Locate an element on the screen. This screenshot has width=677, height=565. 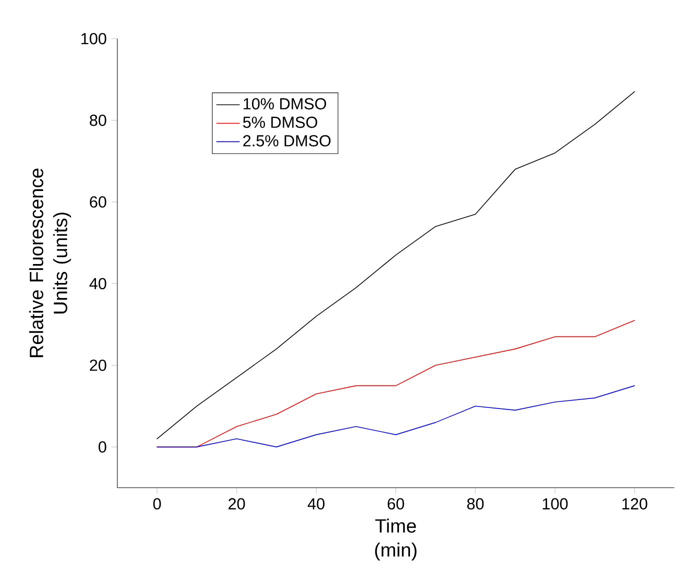
line-series is located at coordinates (395, 416).